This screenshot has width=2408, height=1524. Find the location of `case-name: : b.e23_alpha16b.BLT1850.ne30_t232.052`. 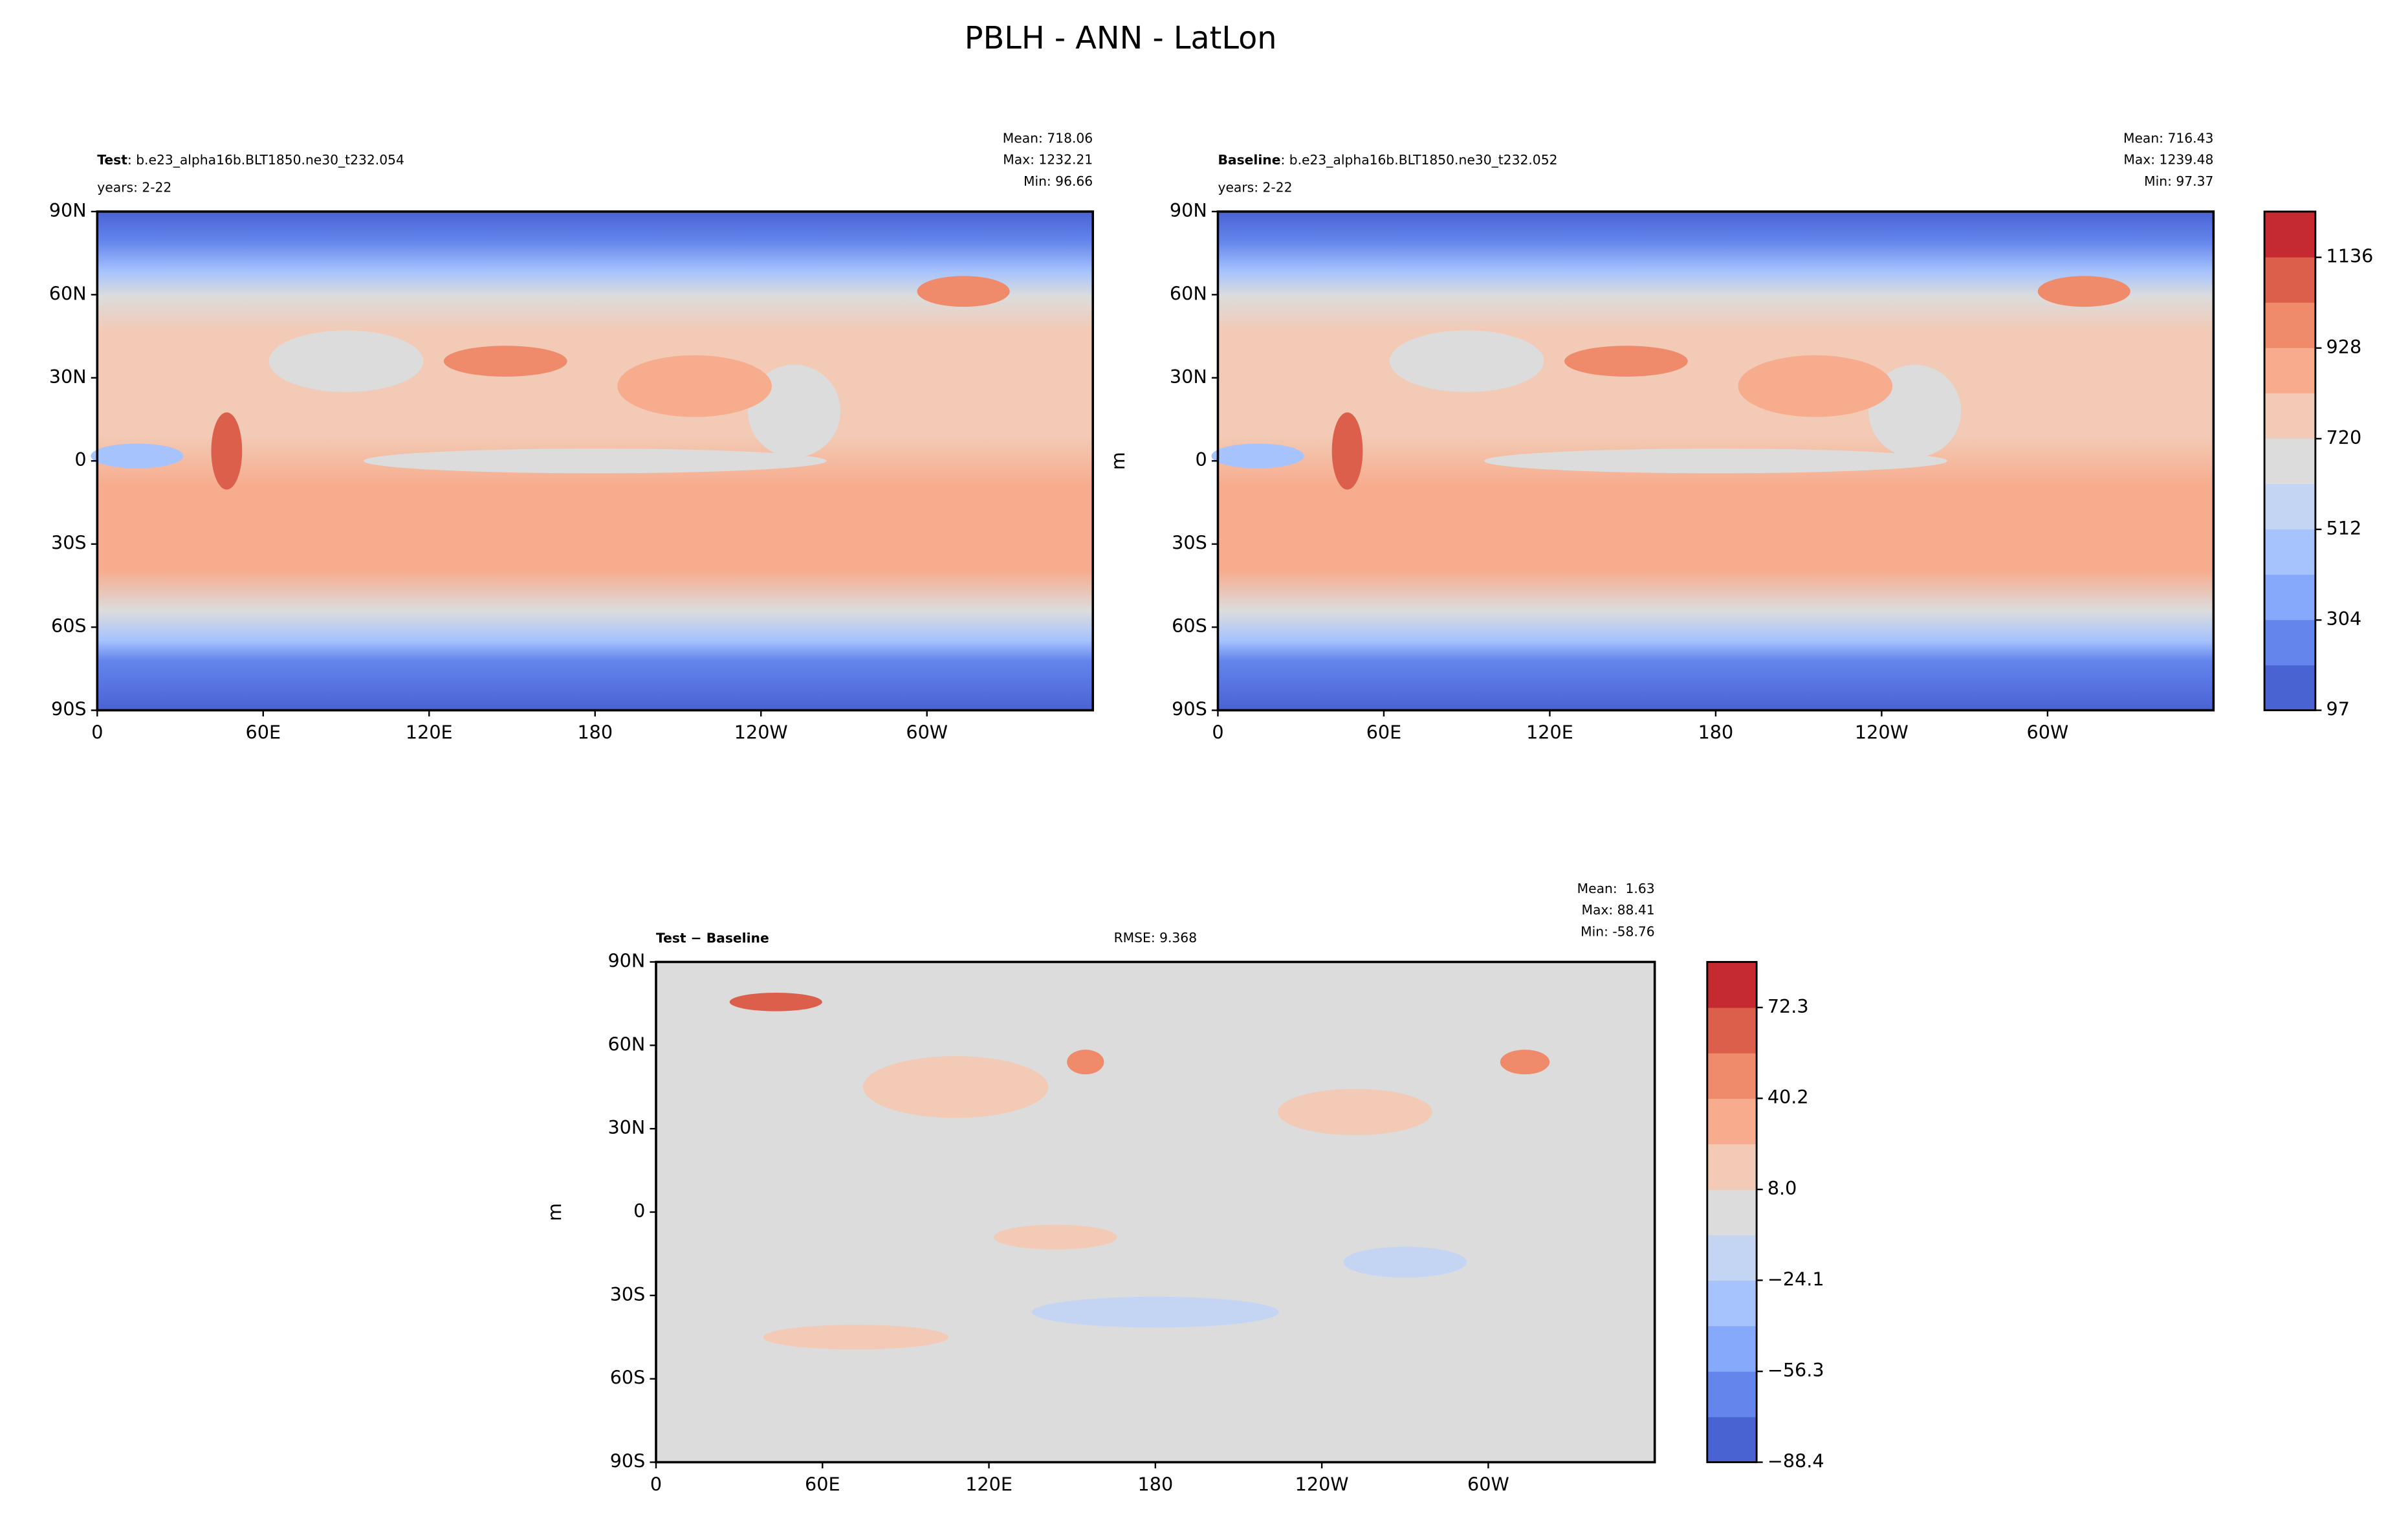

case-name: : b.e23_alpha16b.BLT1850.ne30_t232.052 is located at coordinates (1419, 160).